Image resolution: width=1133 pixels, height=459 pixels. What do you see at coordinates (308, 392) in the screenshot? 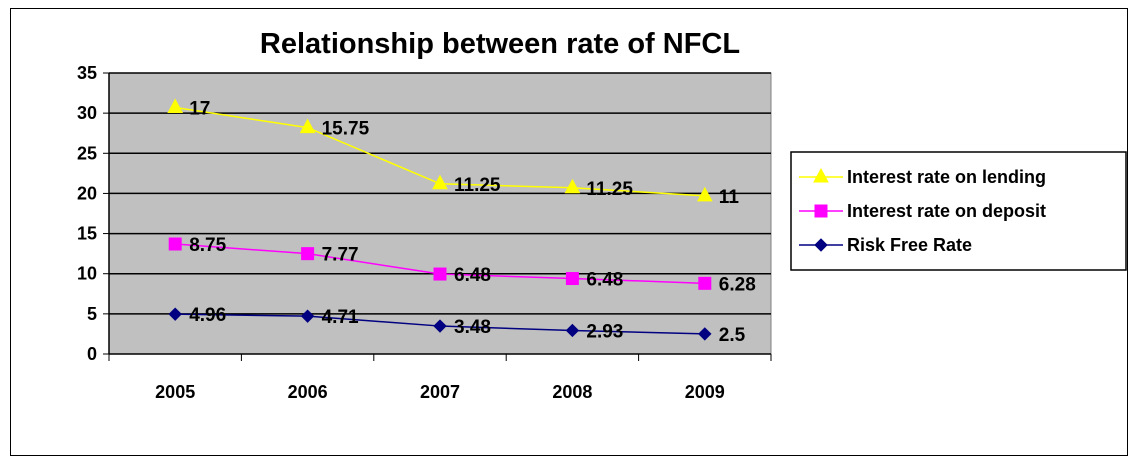
I see `x-tick-label: 2006` at bounding box center [308, 392].